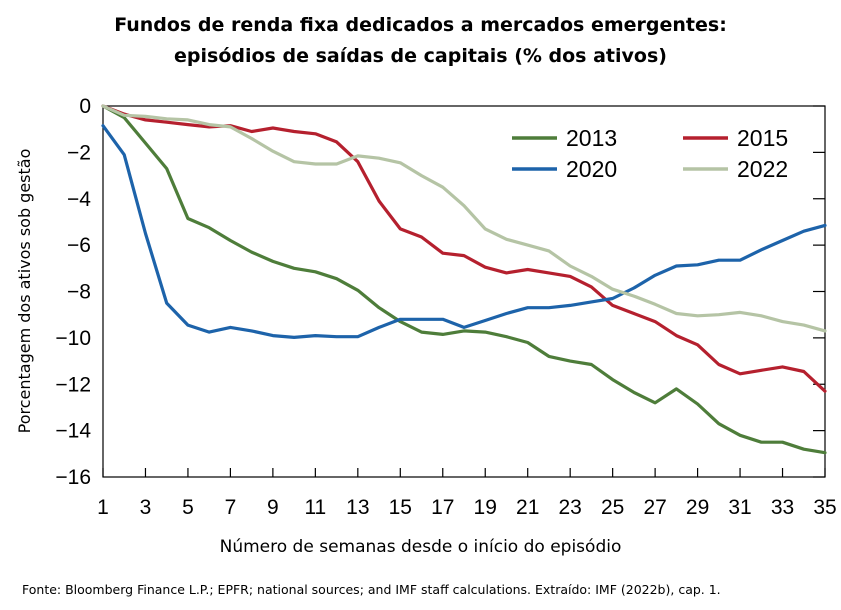 The image size is (841, 610). Describe the element at coordinates (824, 507) in the screenshot. I see `x-tick-label: 35` at that location.